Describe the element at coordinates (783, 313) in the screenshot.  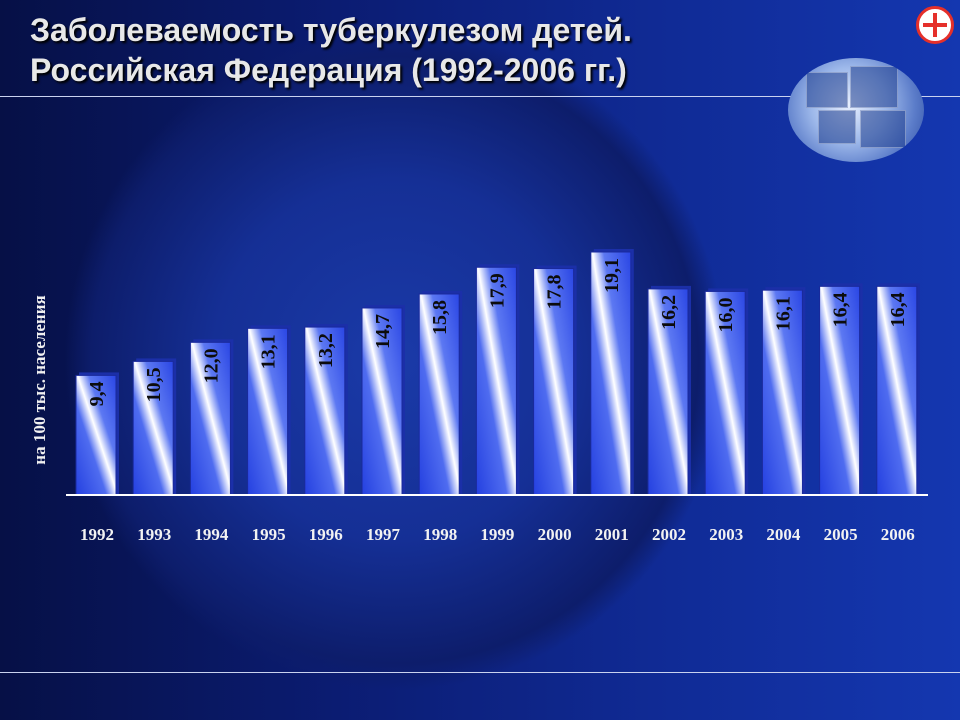
I see `data-label-2004: 16,1` at that location.